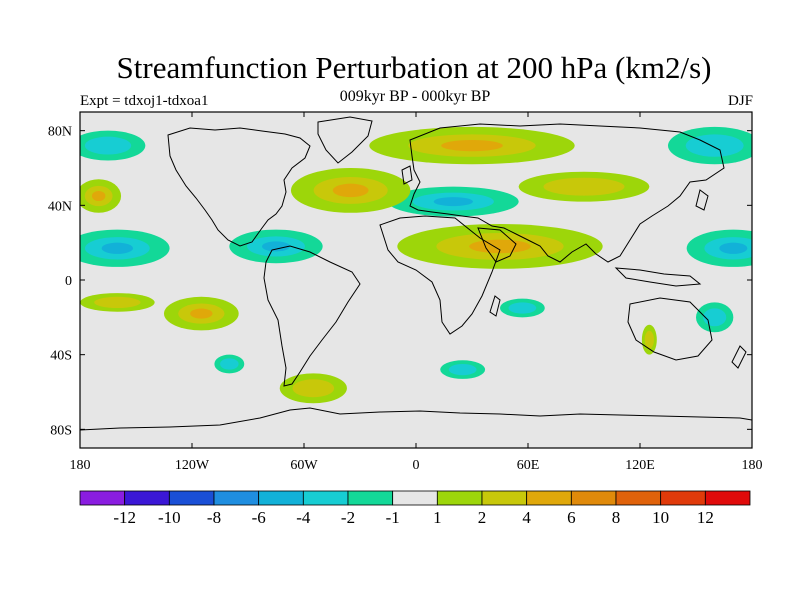 The height and width of the screenshot is (600, 800). I want to click on anomaly-indian-ocean-low, so click(522, 308).